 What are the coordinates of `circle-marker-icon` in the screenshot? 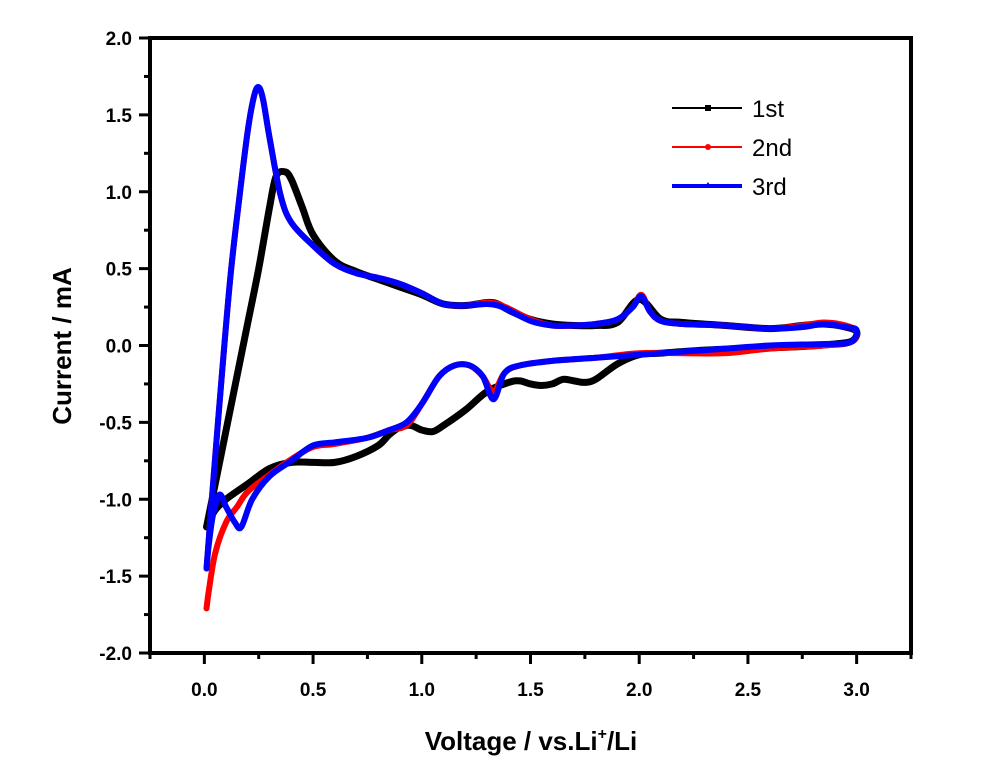 It's located at (708, 147).